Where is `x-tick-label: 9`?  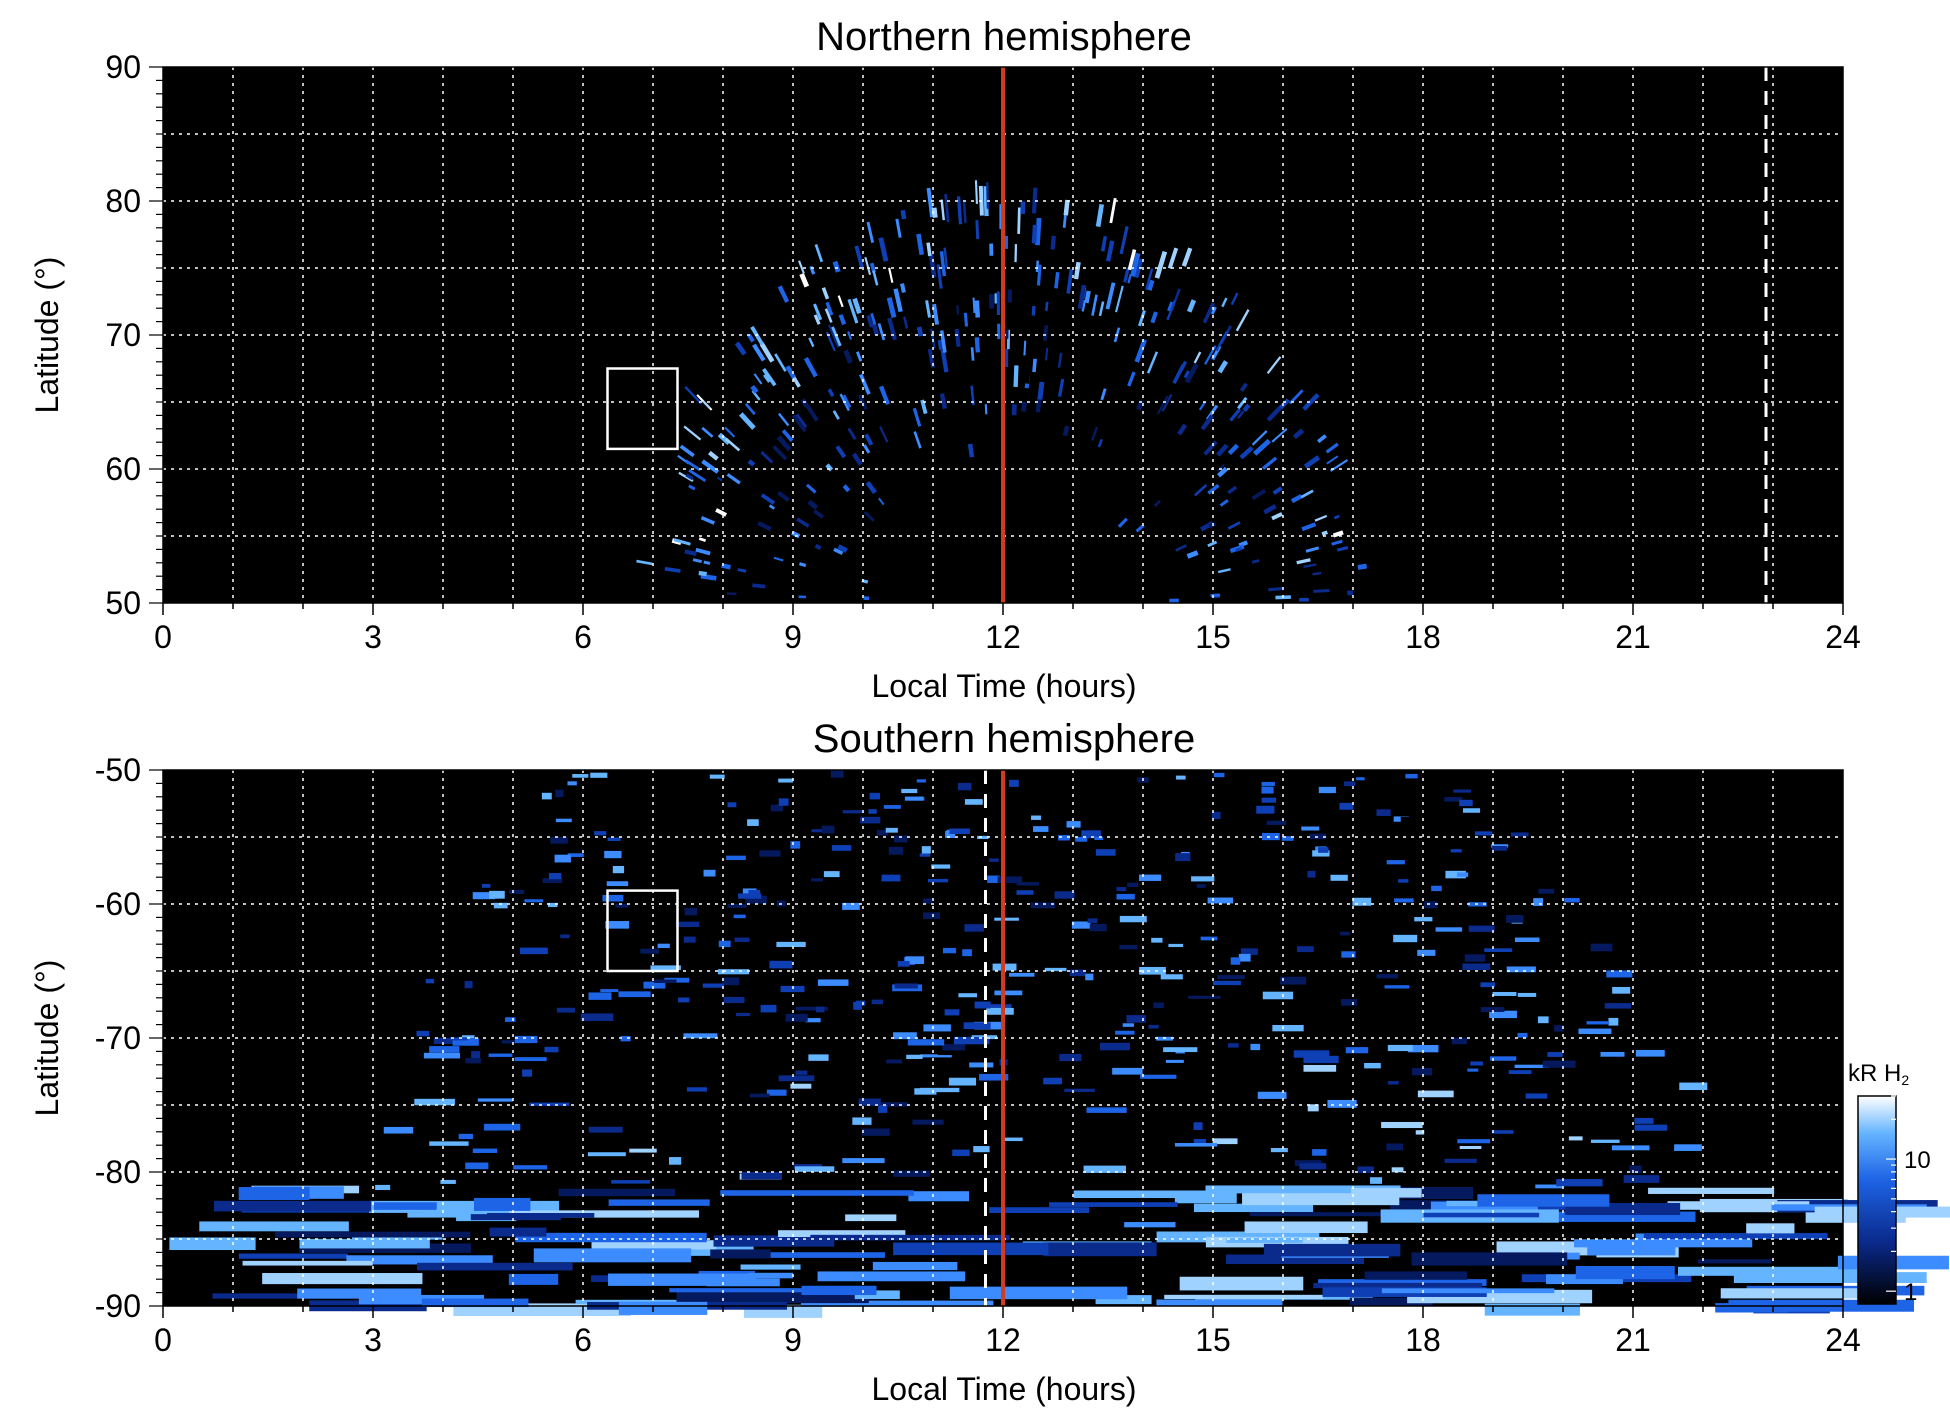
x-tick-label: 9 is located at coordinates (793, 637).